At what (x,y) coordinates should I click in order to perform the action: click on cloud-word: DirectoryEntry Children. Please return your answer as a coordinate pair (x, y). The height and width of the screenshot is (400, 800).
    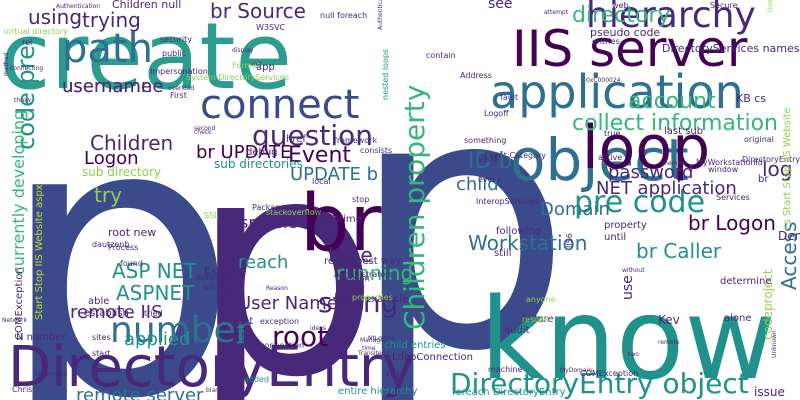
    Looking at the image, I should click on (771, 159).